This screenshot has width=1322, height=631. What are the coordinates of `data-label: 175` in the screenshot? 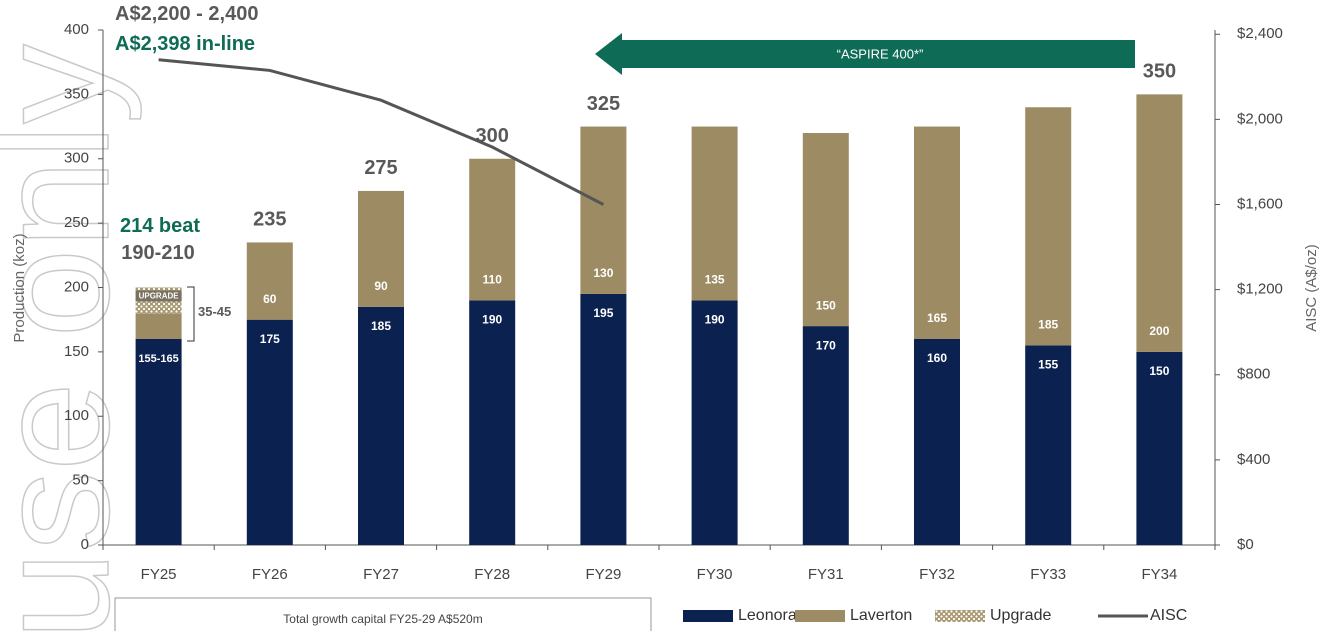 It's located at (270, 339).